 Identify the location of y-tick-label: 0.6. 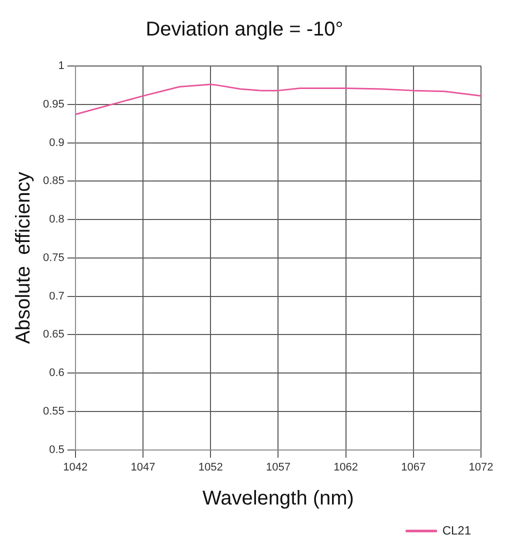
(56, 373).